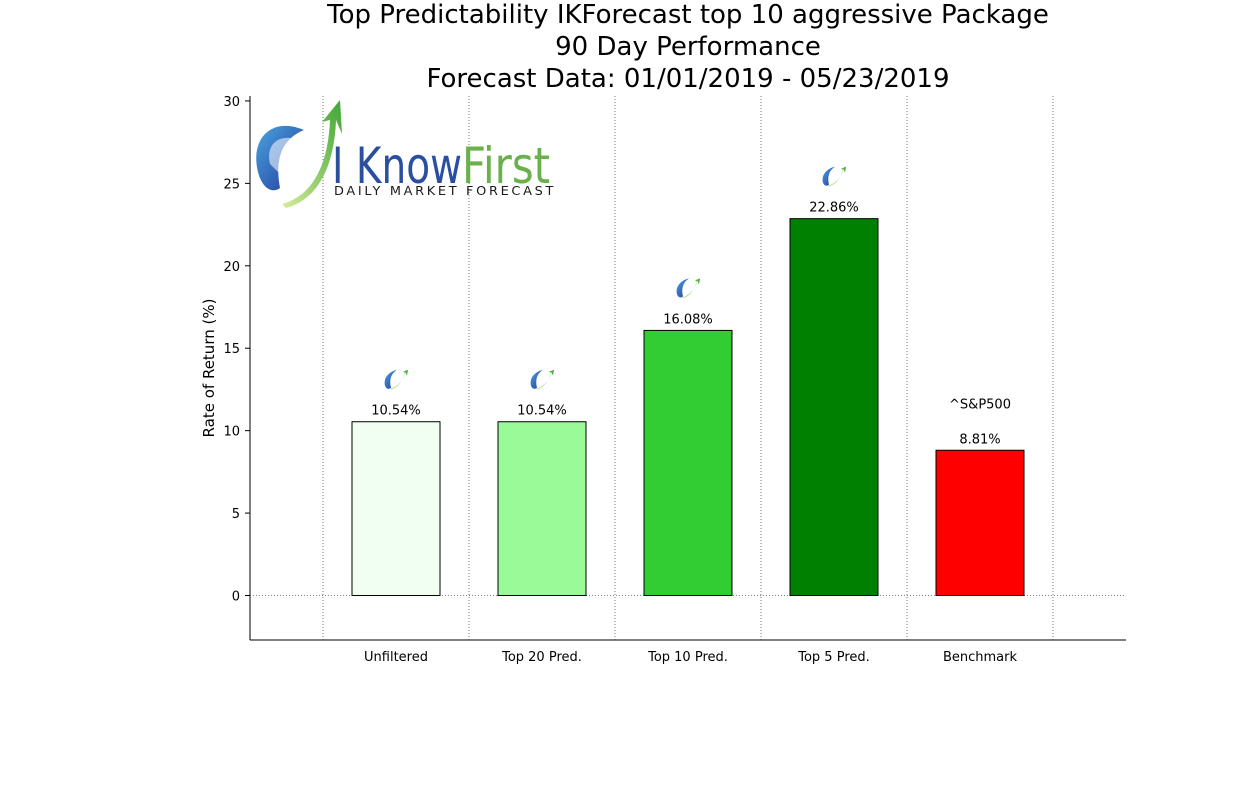 This screenshot has height=800, width=1250. What do you see at coordinates (231, 349) in the screenshot?
I see `y-tick-label: 15` at bounding box center [231, 349].